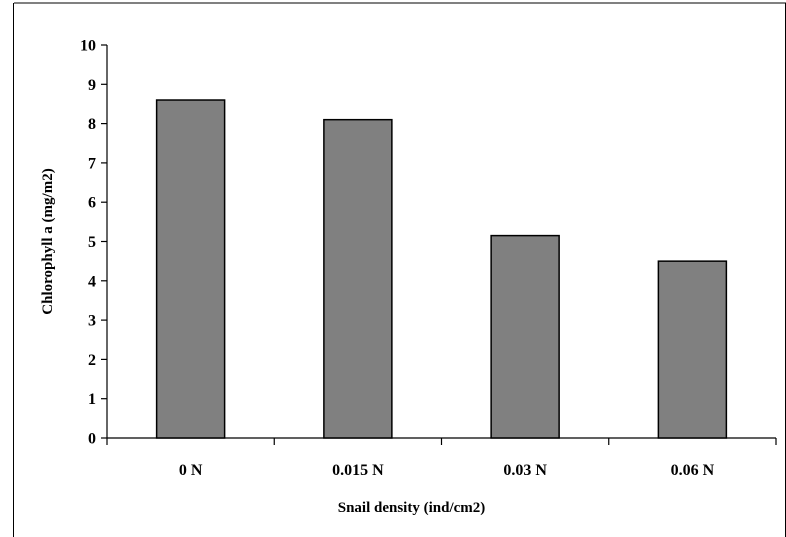 The width and height of the screenshot is (786, 537). Describe the element at coordinates (412, 508) in the screenshot. I see `x-axis-title: Snail density (ind/cm2)` at that location.